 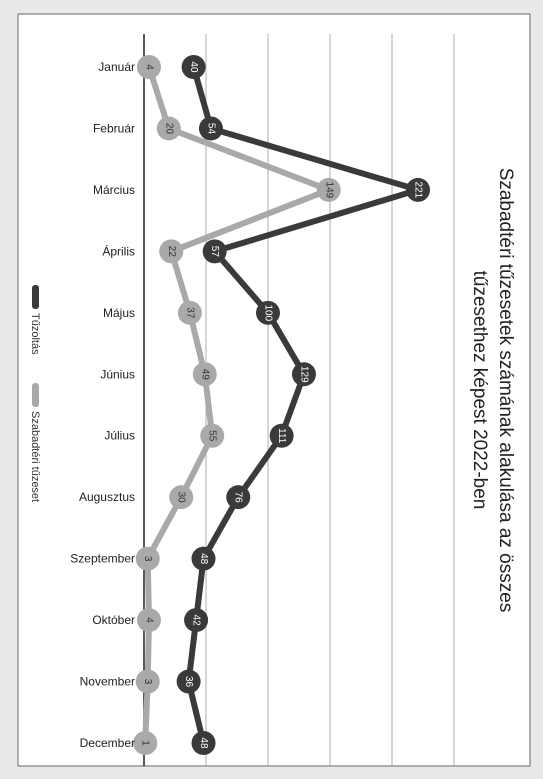 I want to click on data-label: 42, so click(x=196, y=621).